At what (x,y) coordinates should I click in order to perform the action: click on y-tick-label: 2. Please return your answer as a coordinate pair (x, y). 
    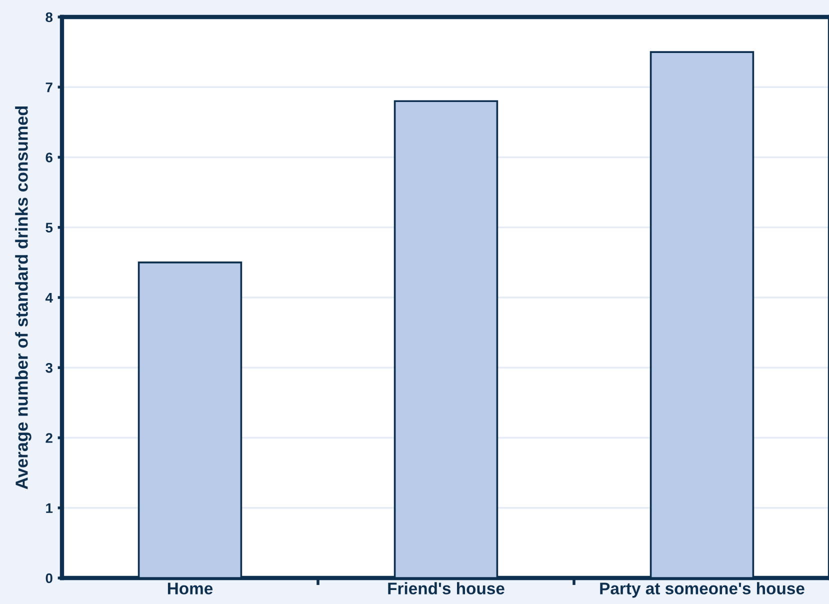
    Looking at the image, I should click on (49, 438).